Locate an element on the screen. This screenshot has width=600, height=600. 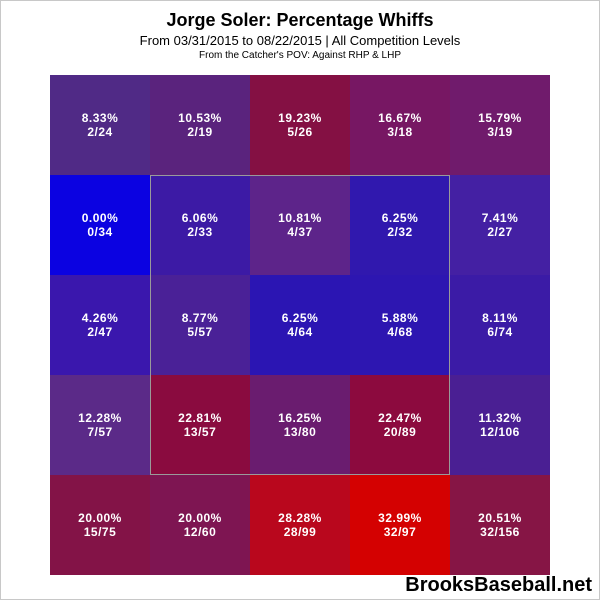
heatmap-cell: 7.41% 2/27 is located at coordinates (500, 225).